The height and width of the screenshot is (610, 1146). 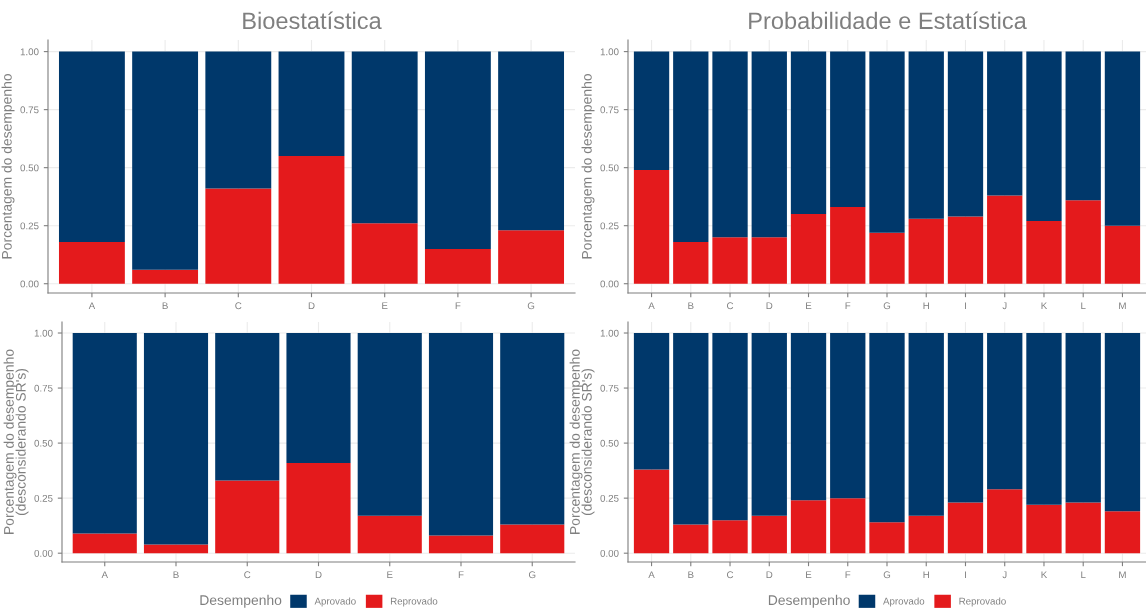 What do you see at coordinates (888, 20) in the screenshot?
I see `chart-title: Probabilidade e Estatística` at bounding box center [888, 20].